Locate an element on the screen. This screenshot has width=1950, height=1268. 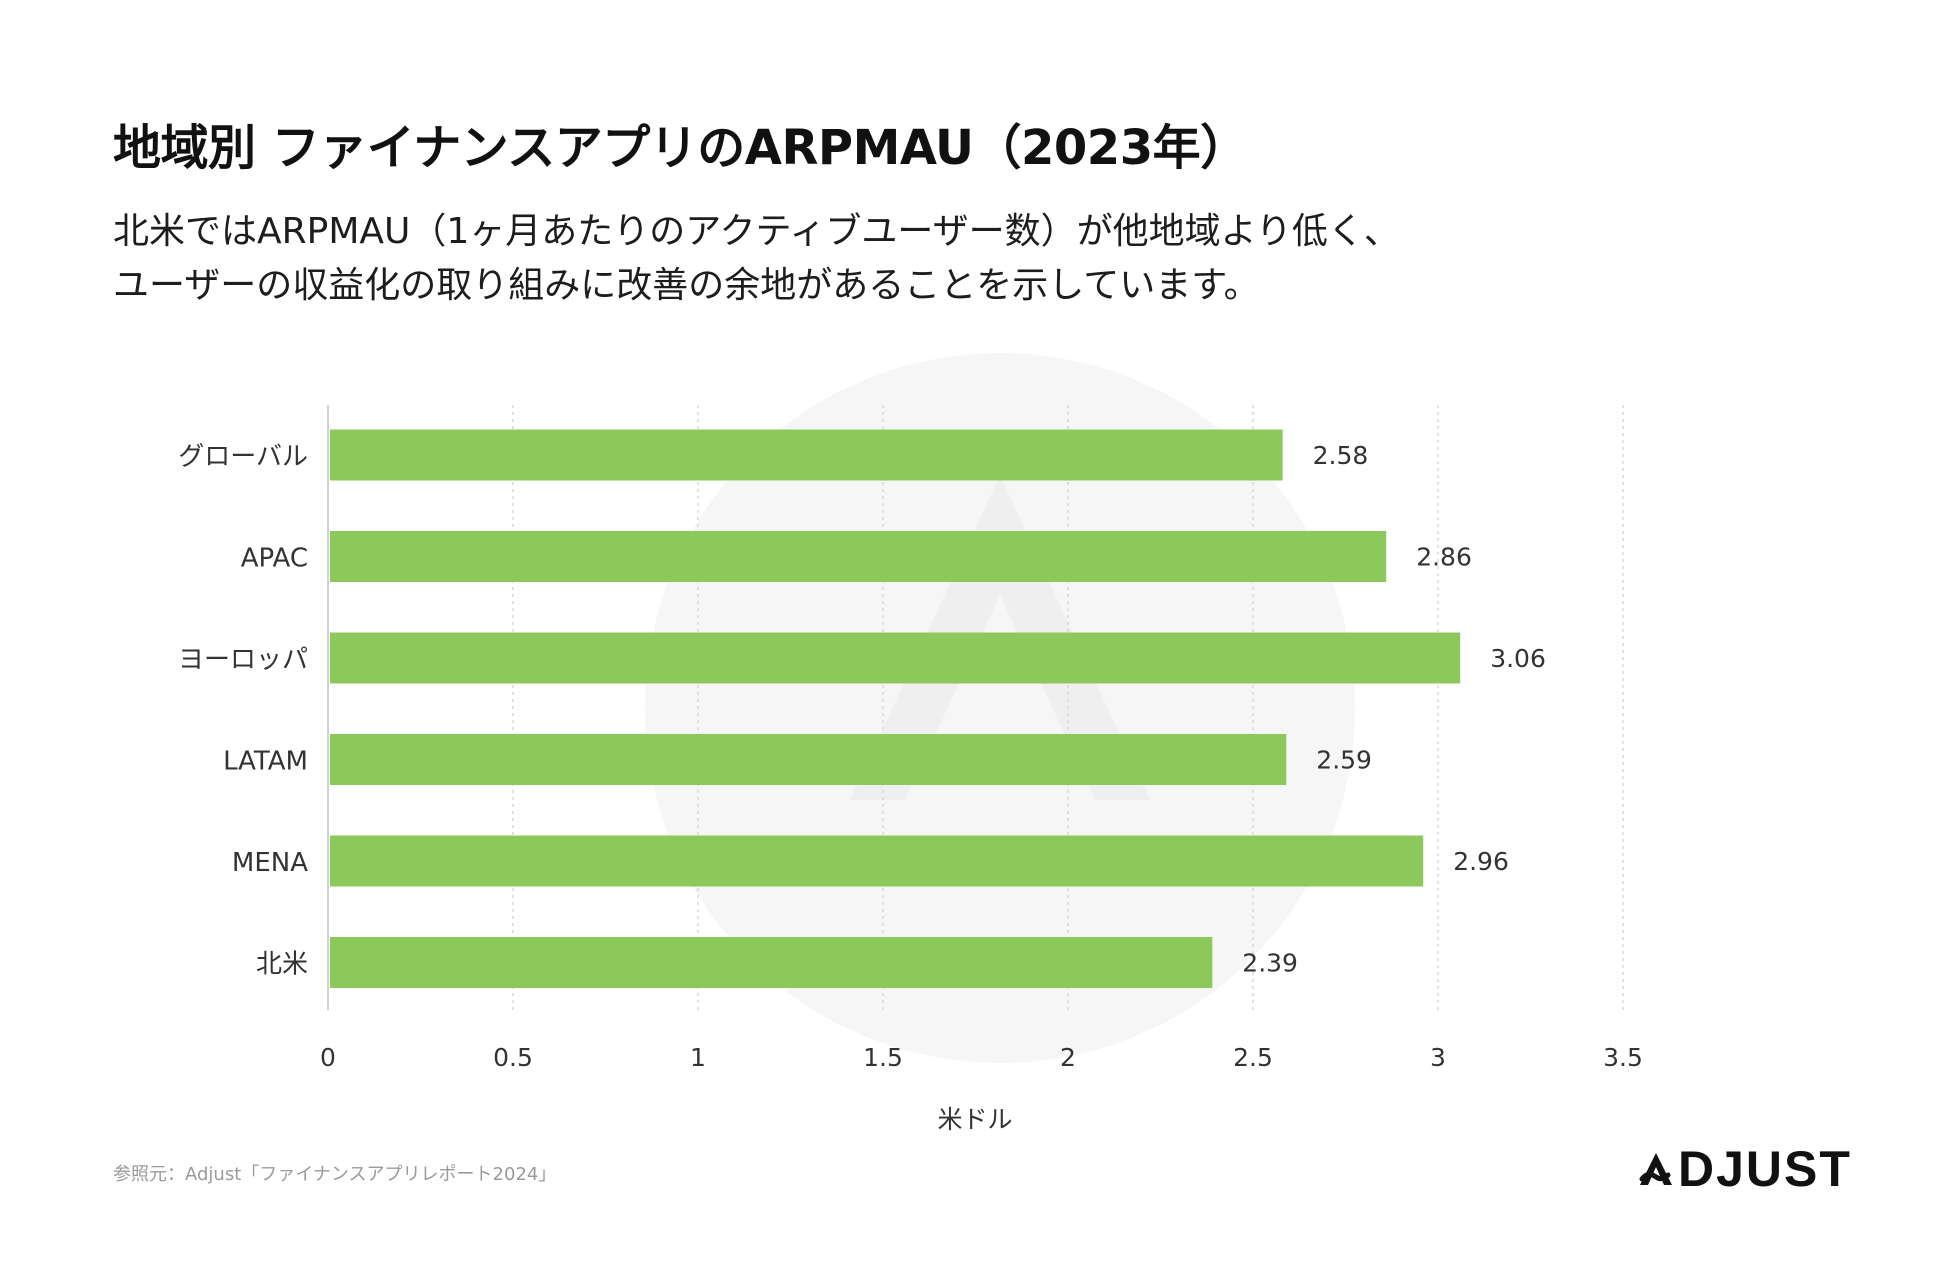
subtitle-line-1: 北米ではARPMAU（1ヶ月あたりのアクティブユーザー数）が他地域より低く、 is located at coordinates (756, 231).